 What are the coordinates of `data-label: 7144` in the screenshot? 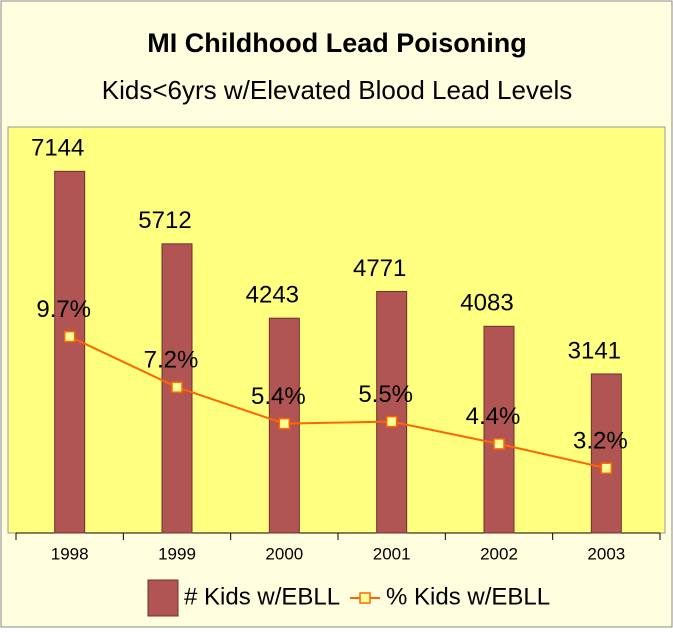 It's located at (57, 148).